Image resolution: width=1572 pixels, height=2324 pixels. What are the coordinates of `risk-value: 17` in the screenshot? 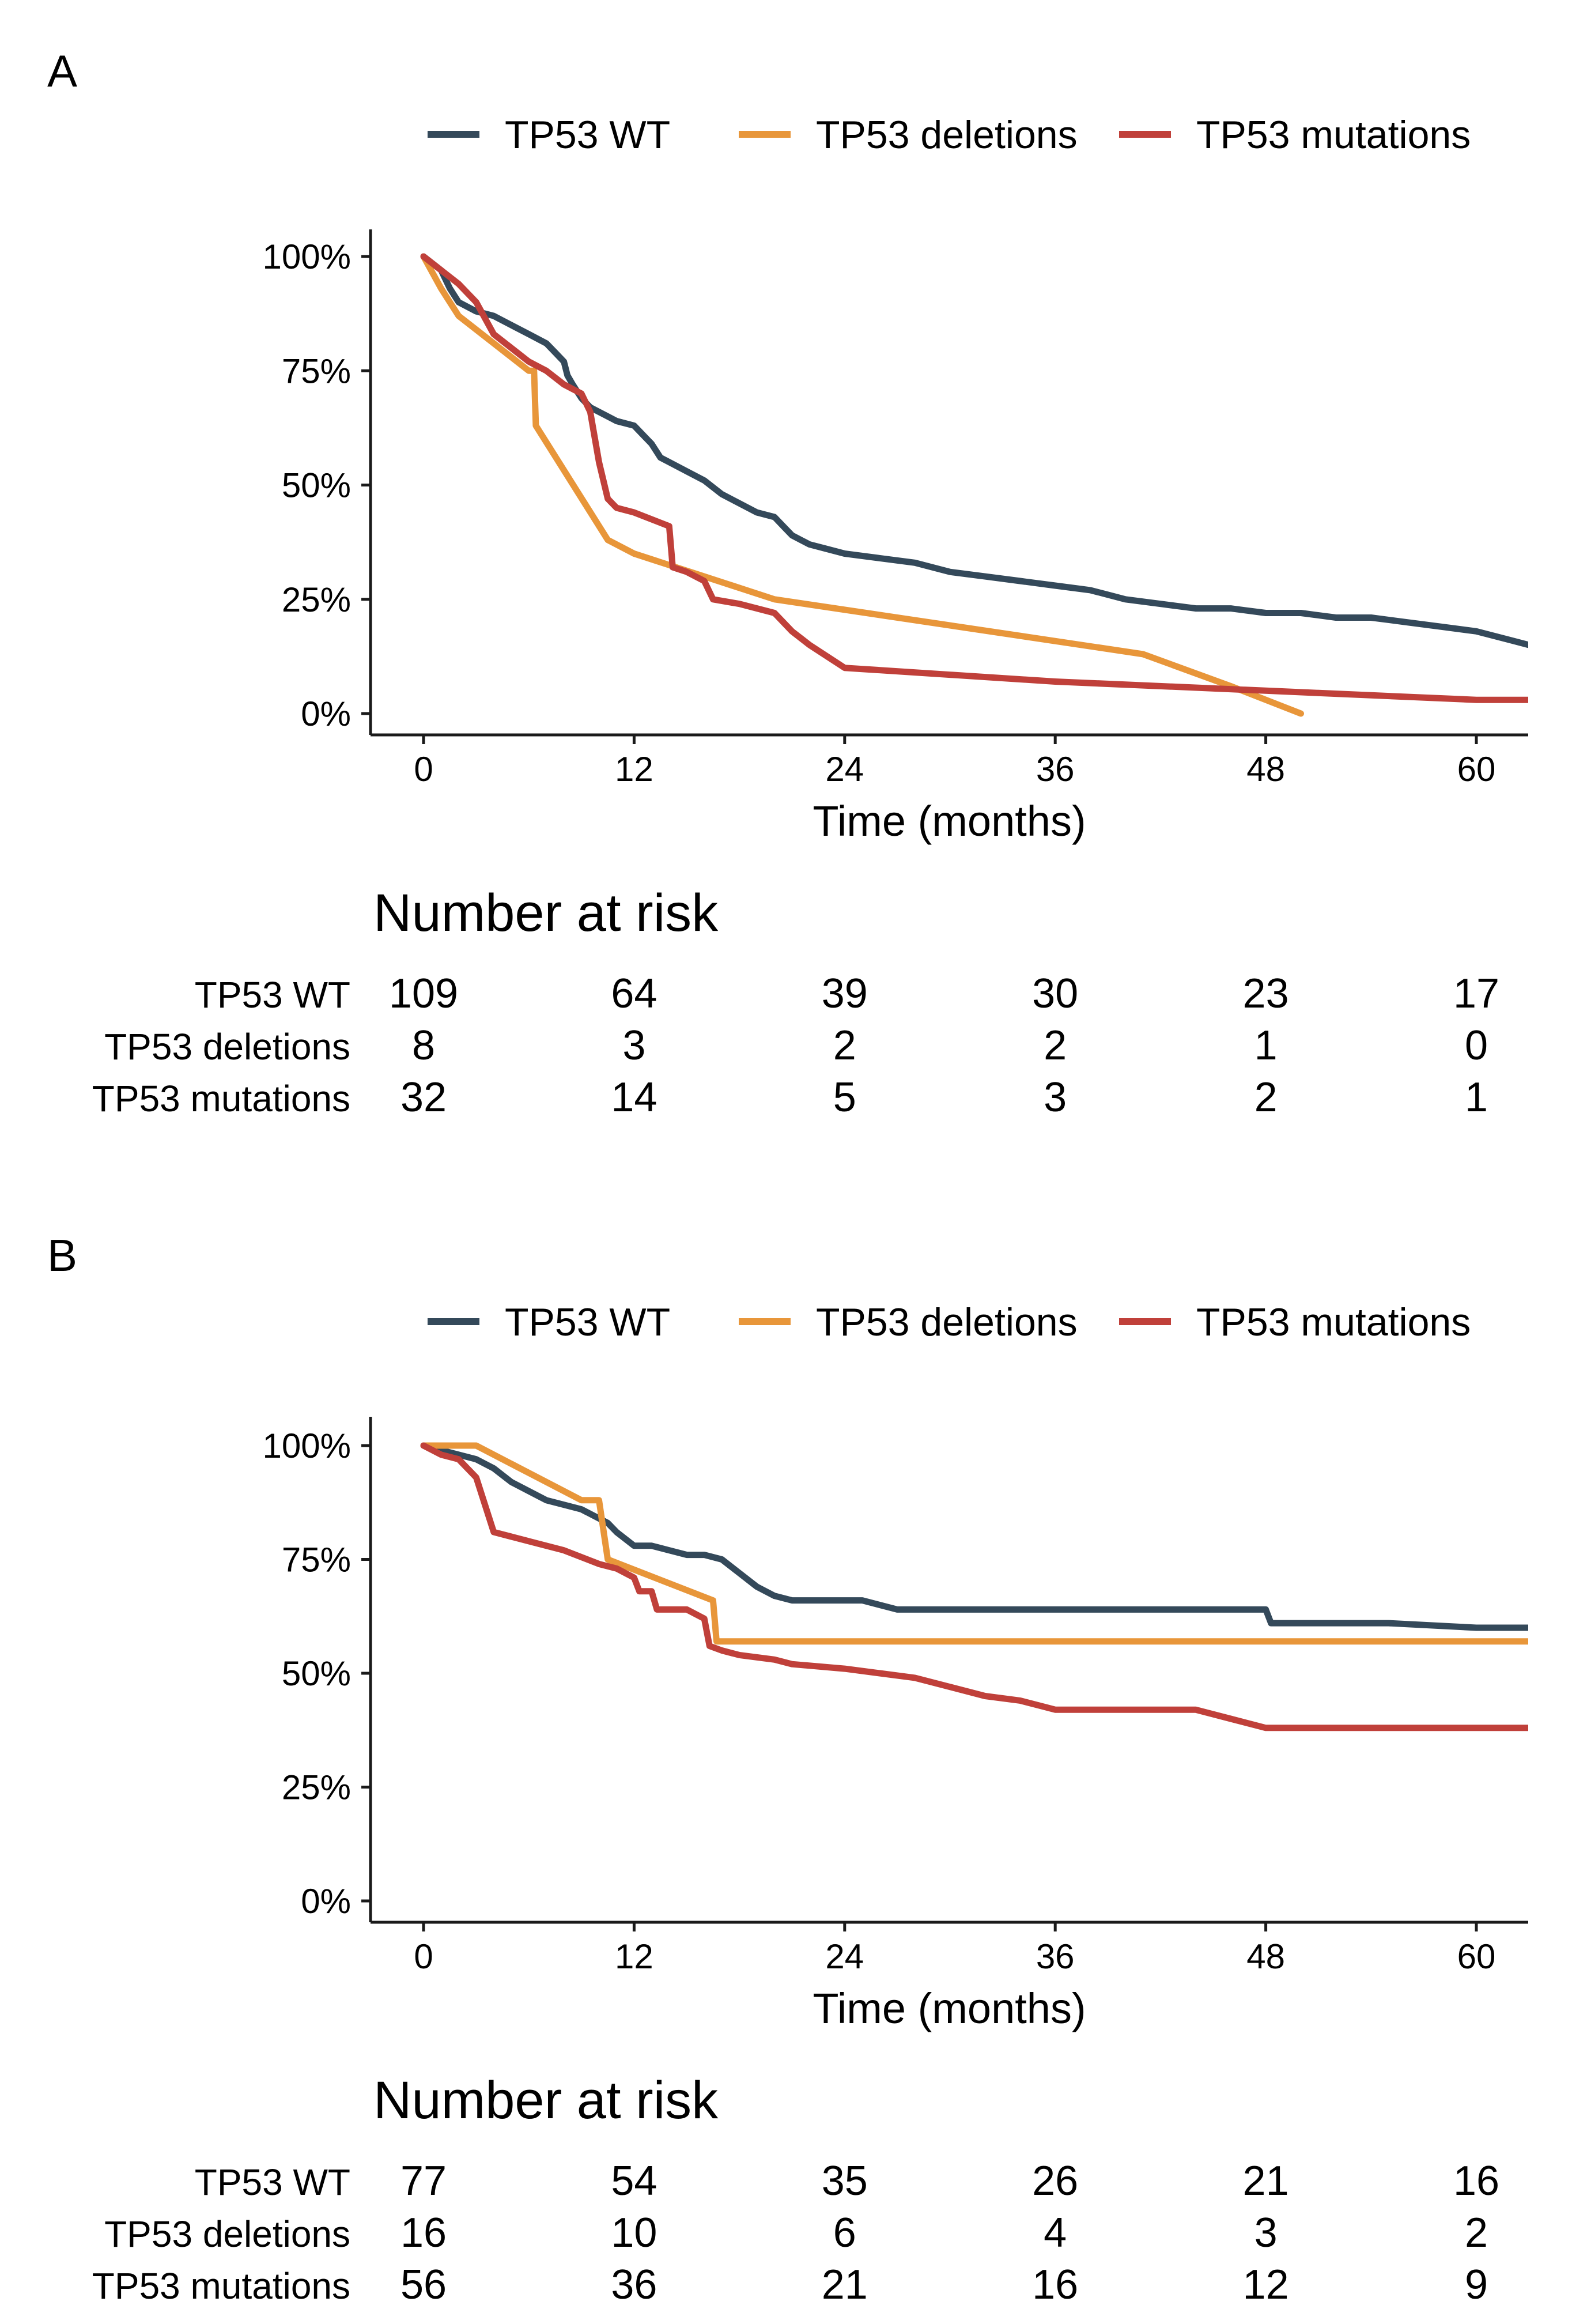 It's located at (1476, 994).